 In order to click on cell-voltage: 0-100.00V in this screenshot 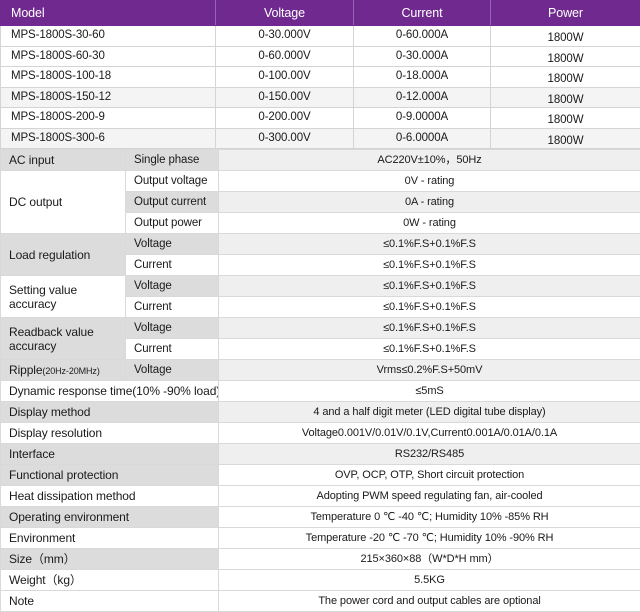, I will do `click(285, 77)`.